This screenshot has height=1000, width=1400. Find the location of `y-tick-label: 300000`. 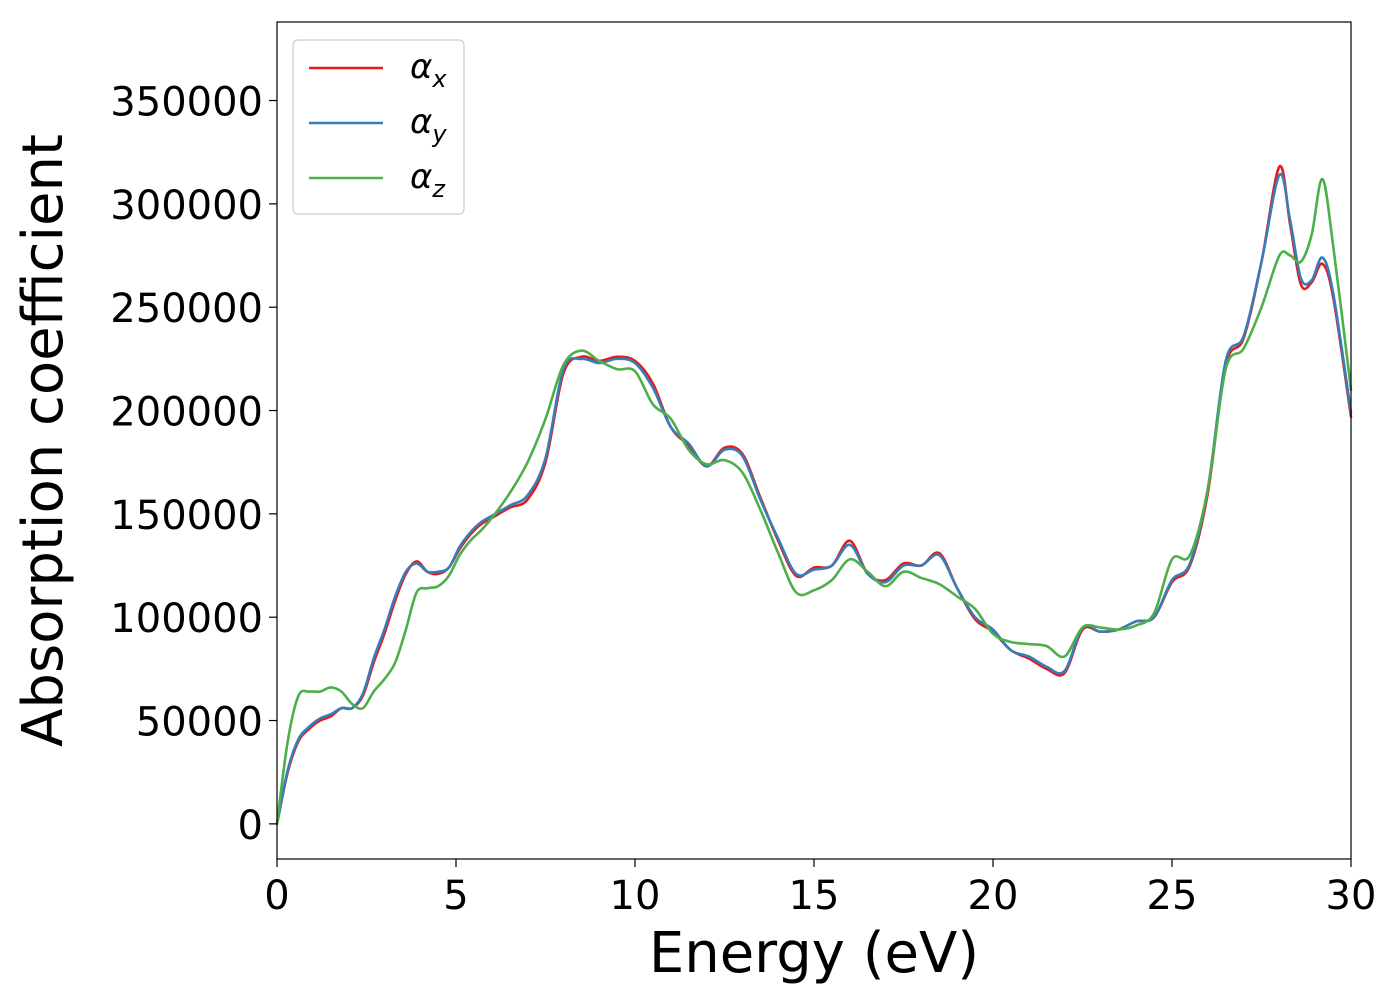

y-tick-label: 300000 is located at coordinates (186, 206).